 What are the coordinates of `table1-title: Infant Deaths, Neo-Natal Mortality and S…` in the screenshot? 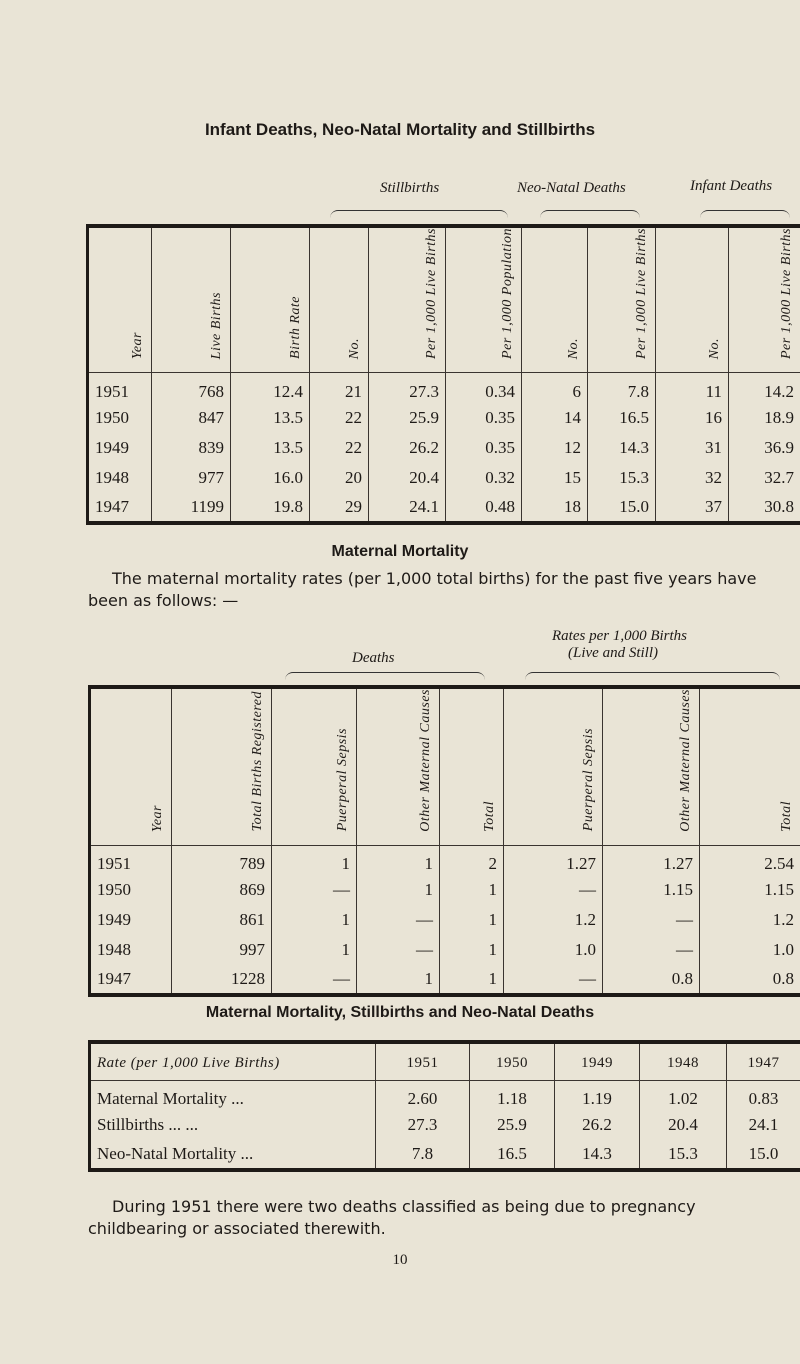 It's located at (400, 129).